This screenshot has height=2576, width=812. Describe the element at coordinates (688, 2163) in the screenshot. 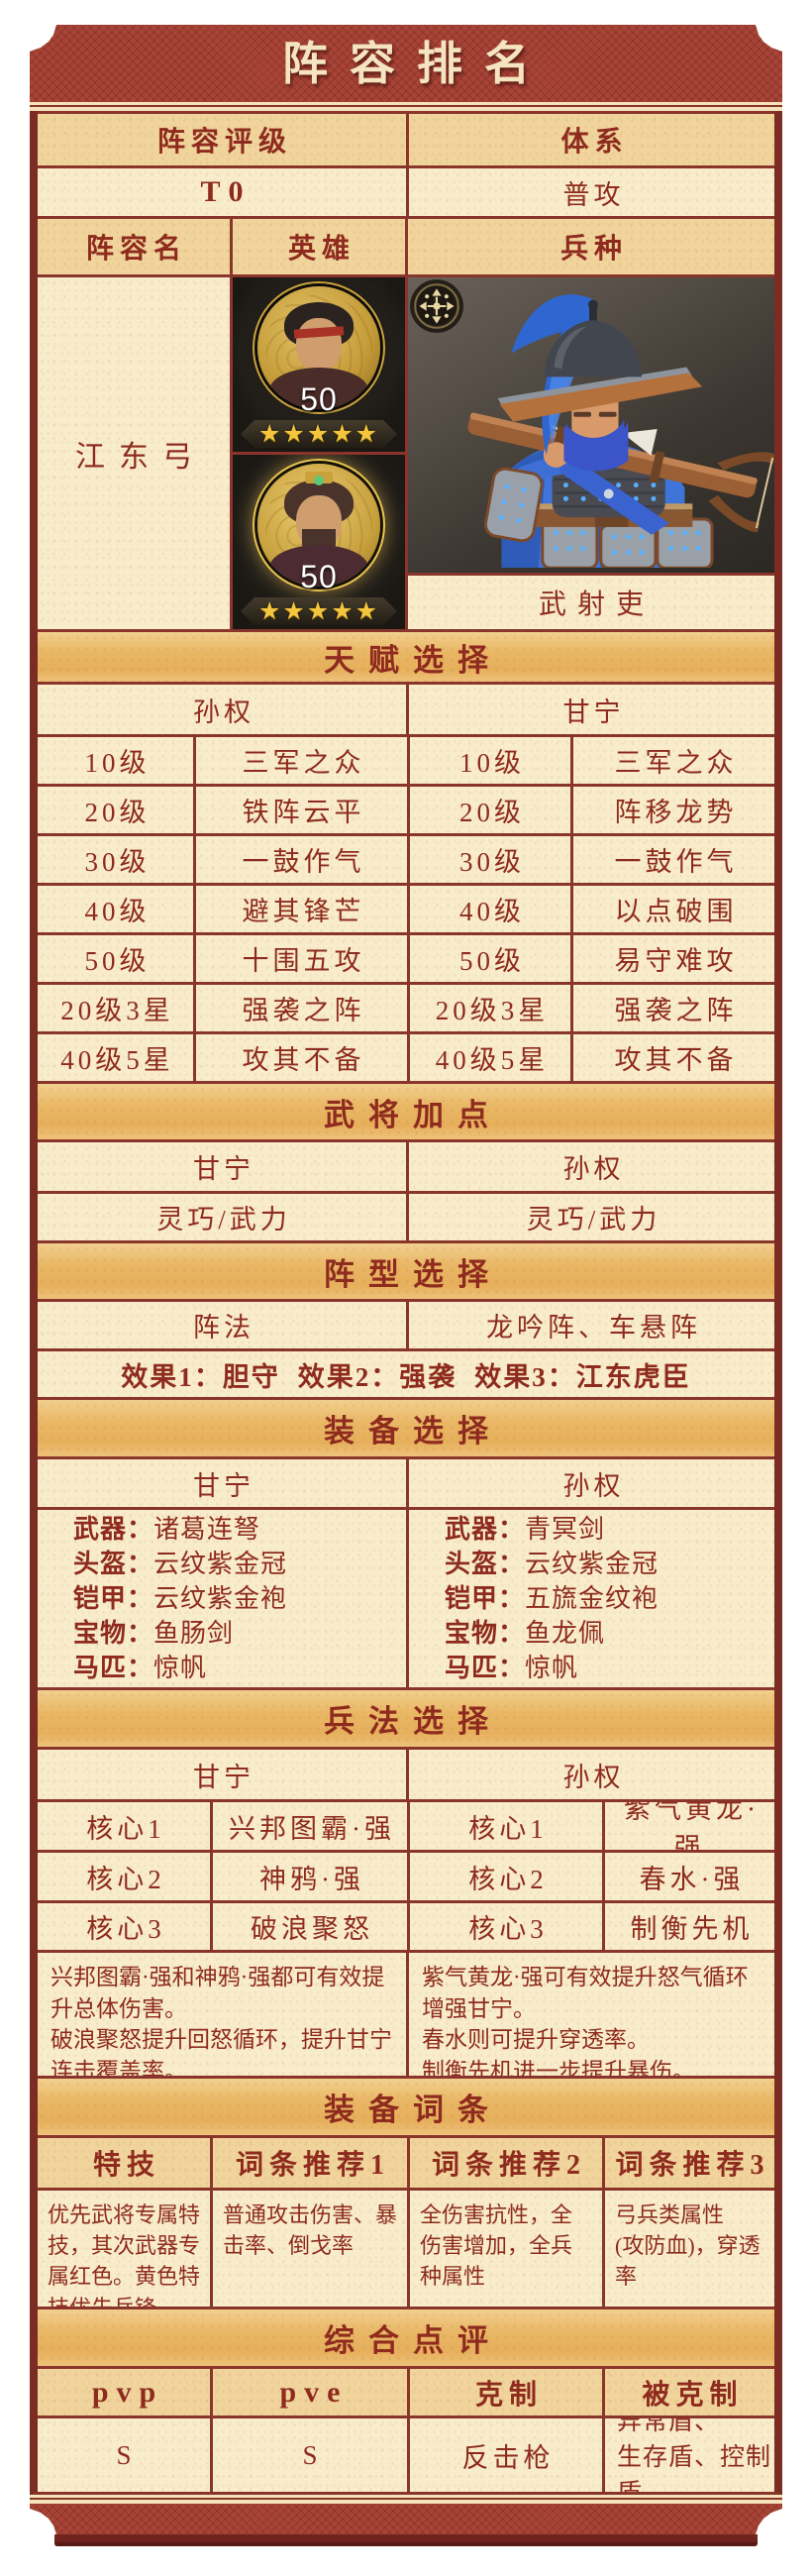

I see `affix-col-header: 词条推荐3` at that location.